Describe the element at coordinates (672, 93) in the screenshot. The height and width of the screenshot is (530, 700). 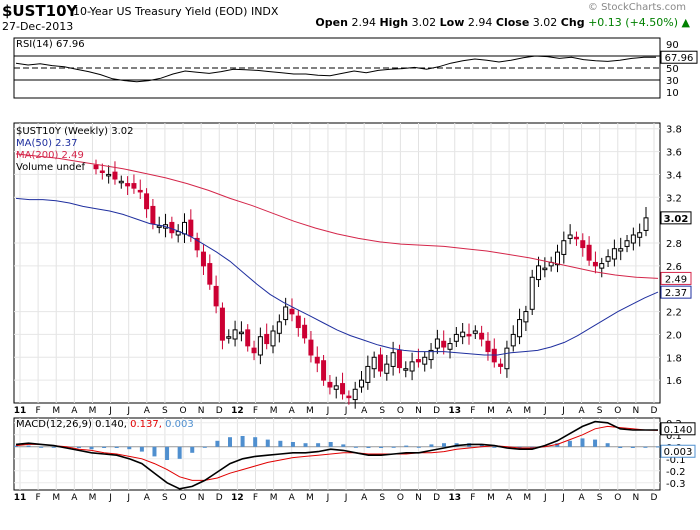
I see `rsi-y-tick-label: 10` at that location.